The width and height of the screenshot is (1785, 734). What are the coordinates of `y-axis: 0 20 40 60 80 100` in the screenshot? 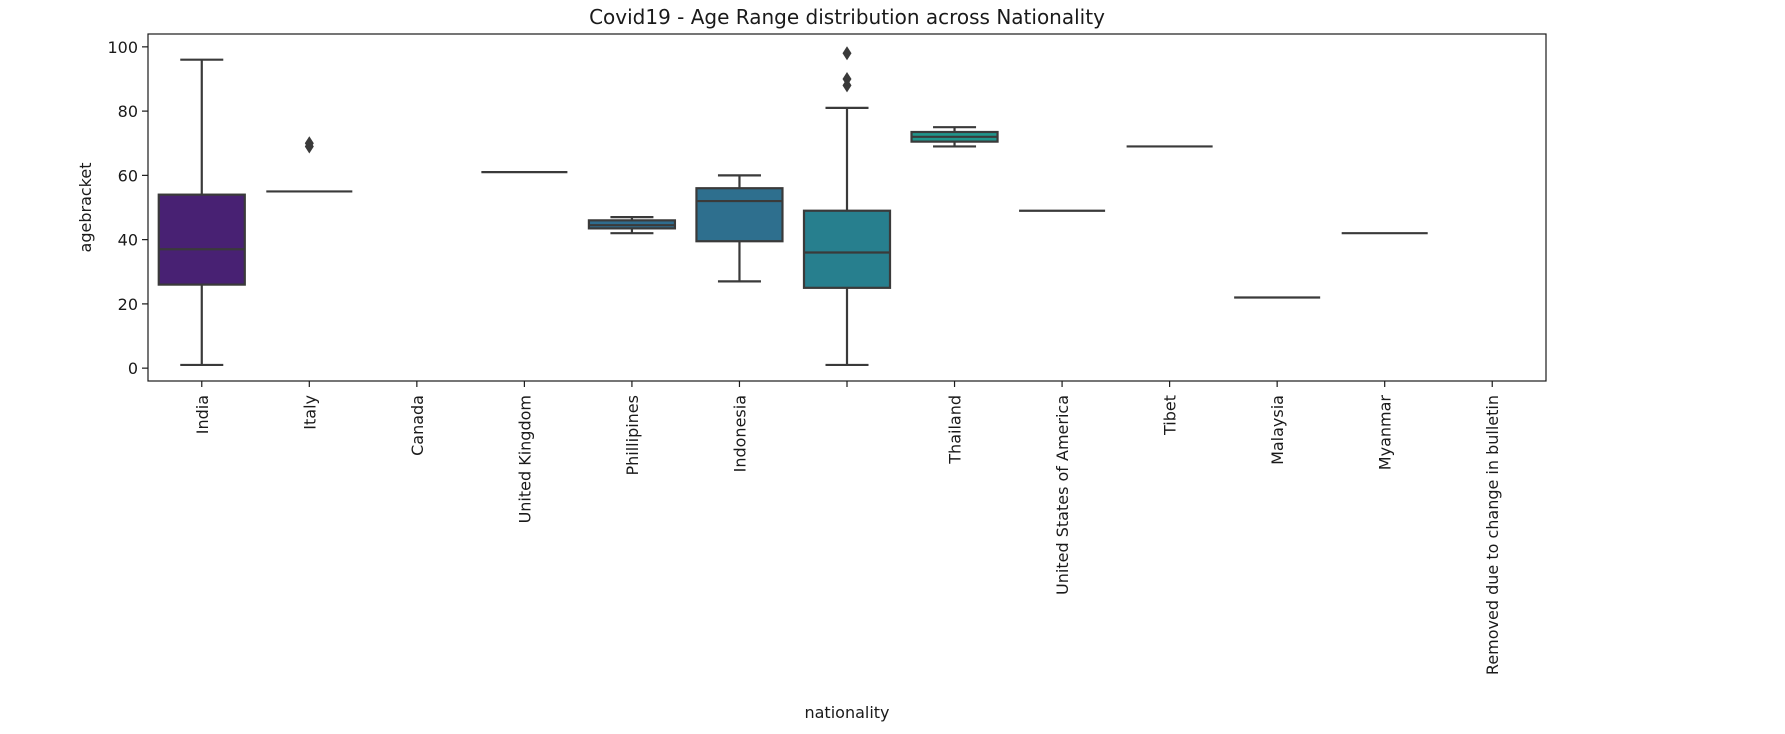 It's located at (127, 208).